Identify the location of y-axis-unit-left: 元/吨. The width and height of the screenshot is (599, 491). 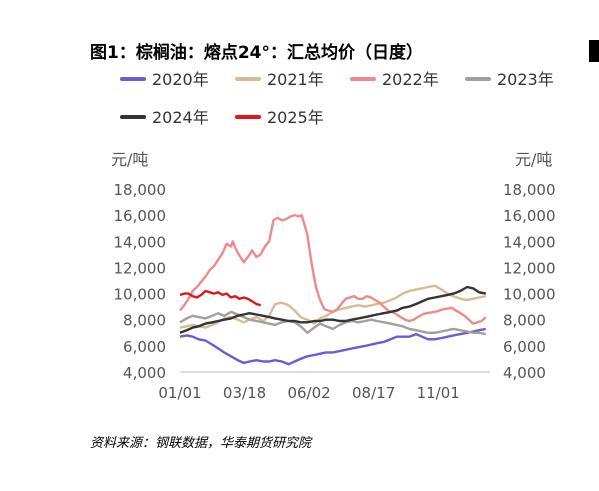
(130, 159).